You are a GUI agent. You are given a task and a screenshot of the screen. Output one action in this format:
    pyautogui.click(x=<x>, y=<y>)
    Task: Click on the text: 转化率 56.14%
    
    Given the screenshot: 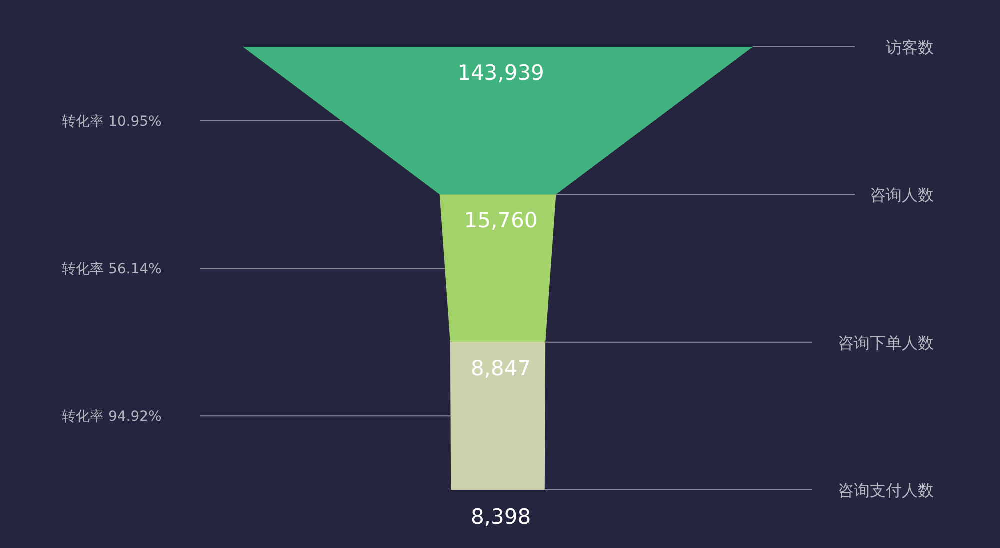 What is the action you would take?
    pyautogui.click(x=112, y=270)
    